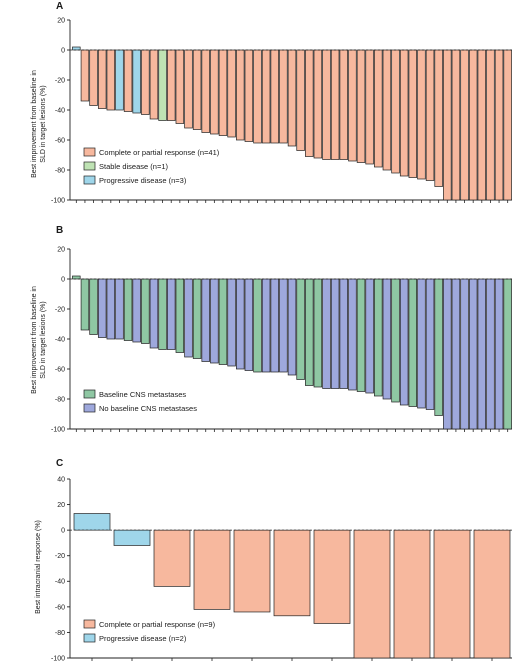 Image resolution: width=517 pixels, height=670 pixels. What do you see at coordinates (58, 658) in the screenshot?
I see `panel-c-ytick-label: -100` at bounding box center [58, 658].